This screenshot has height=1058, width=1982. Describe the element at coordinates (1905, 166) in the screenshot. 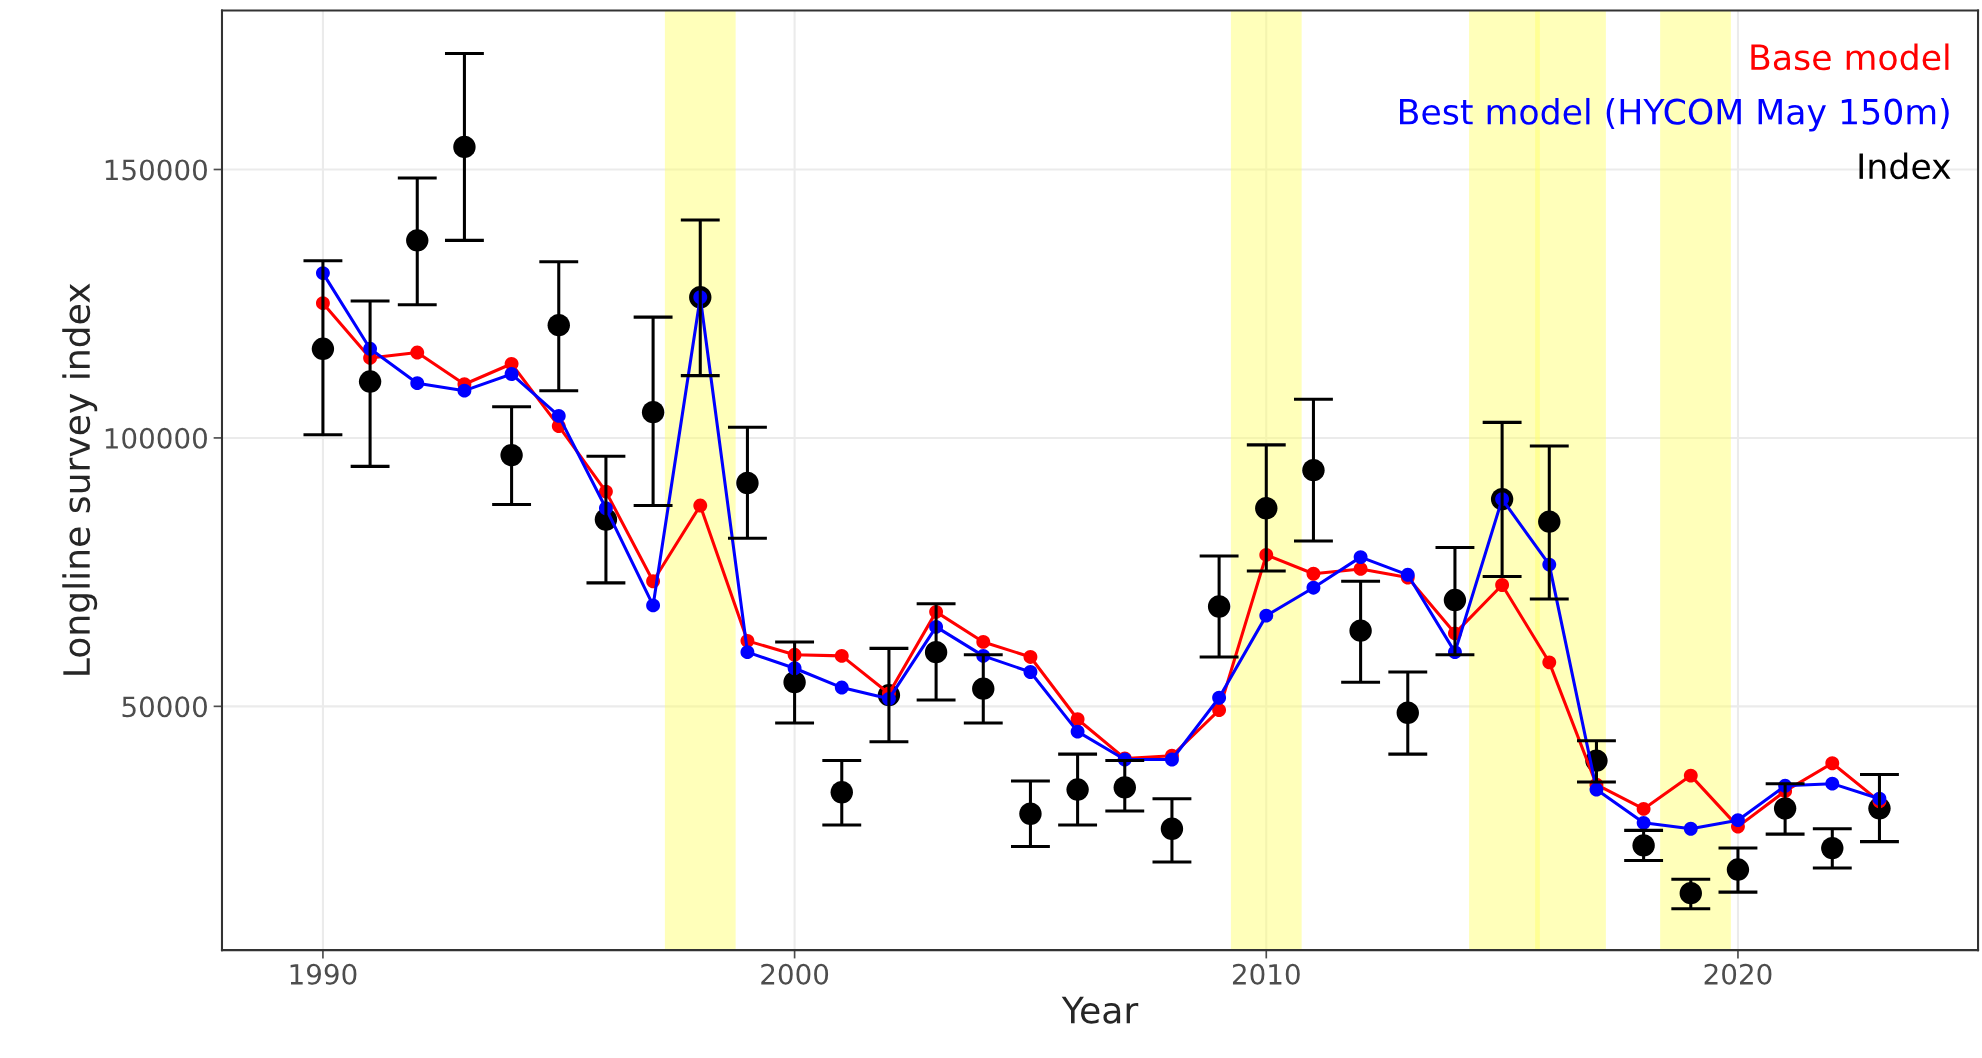

I see `text: Index` at that location.